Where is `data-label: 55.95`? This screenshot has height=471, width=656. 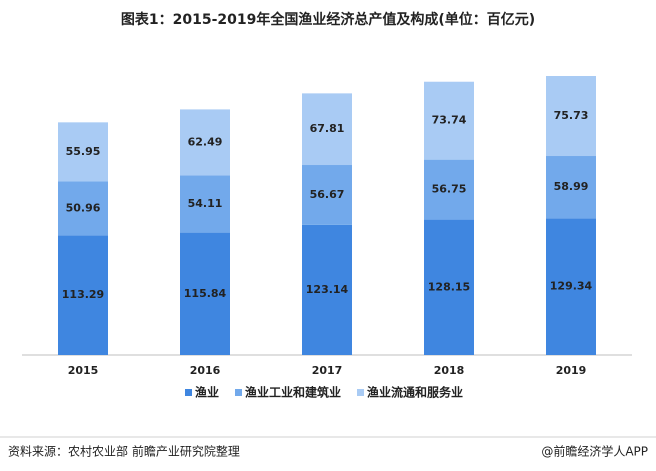
data-label: 55.95 is located at coordinates (83, 151).